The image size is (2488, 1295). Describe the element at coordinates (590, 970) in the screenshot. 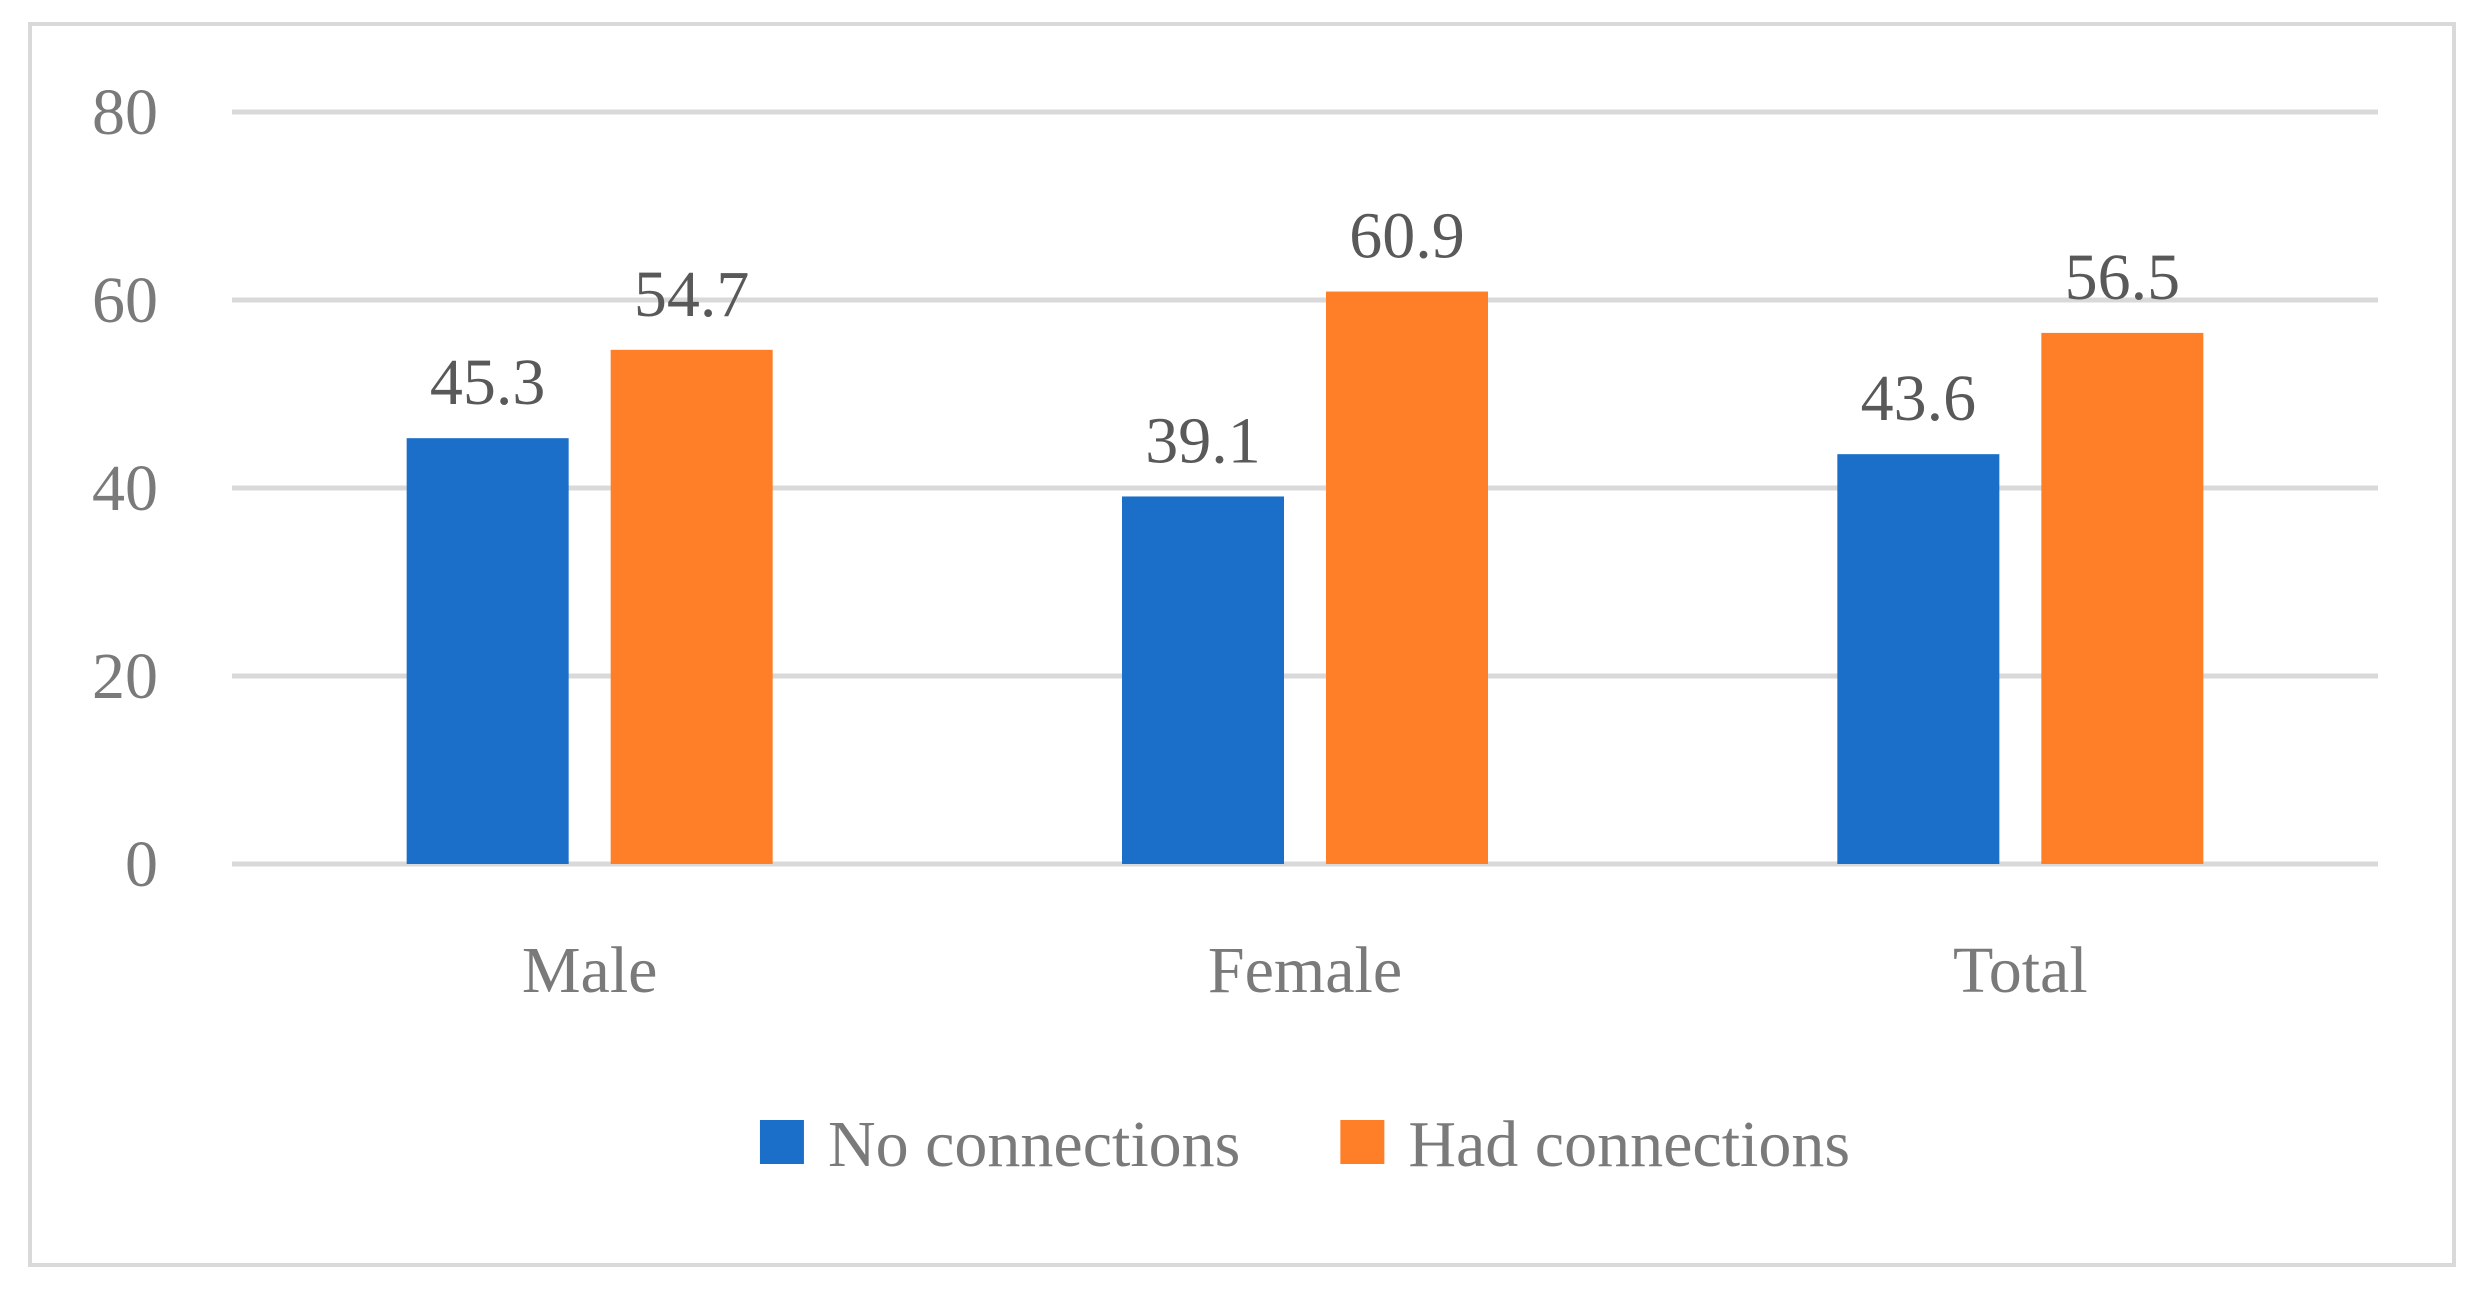

I see `x-tick-label-male: Male` at that location.